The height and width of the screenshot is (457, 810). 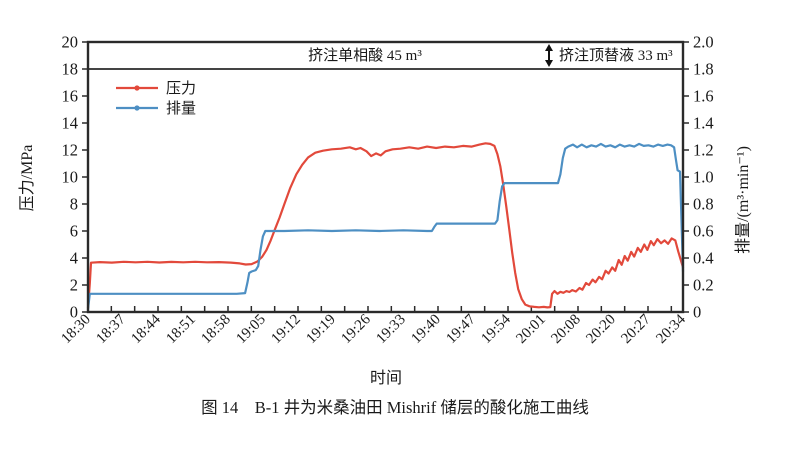 I want to click on annotation-displacement-fluid: 挤注顶替液 33 m³, so click(x=616, y=55).